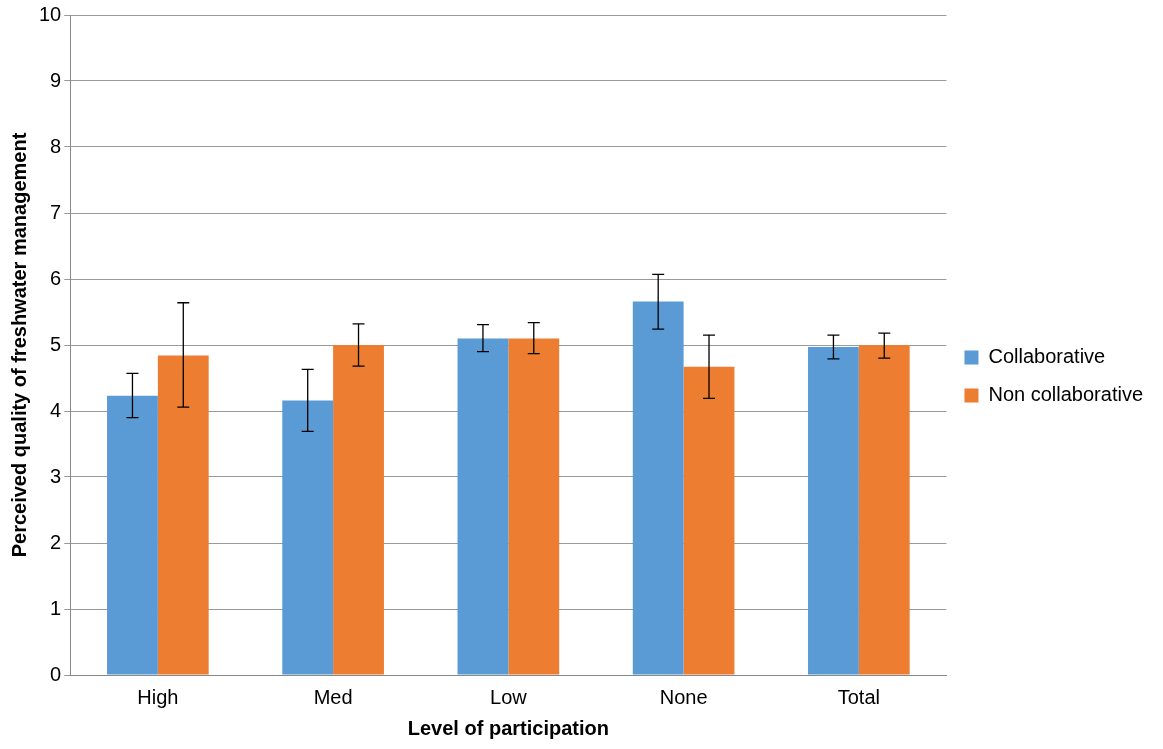 This screenshot has width=1163, height=749. I want to click on y-tick-label: 9, so click(56, 79).